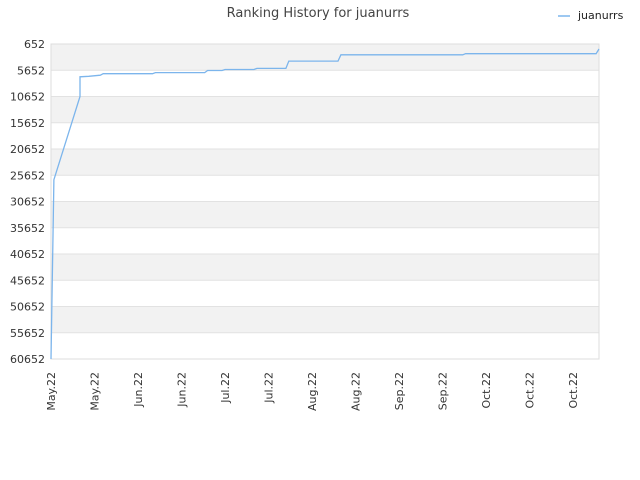  I want to click on y-tick-label: 10652, so click(27, 97).